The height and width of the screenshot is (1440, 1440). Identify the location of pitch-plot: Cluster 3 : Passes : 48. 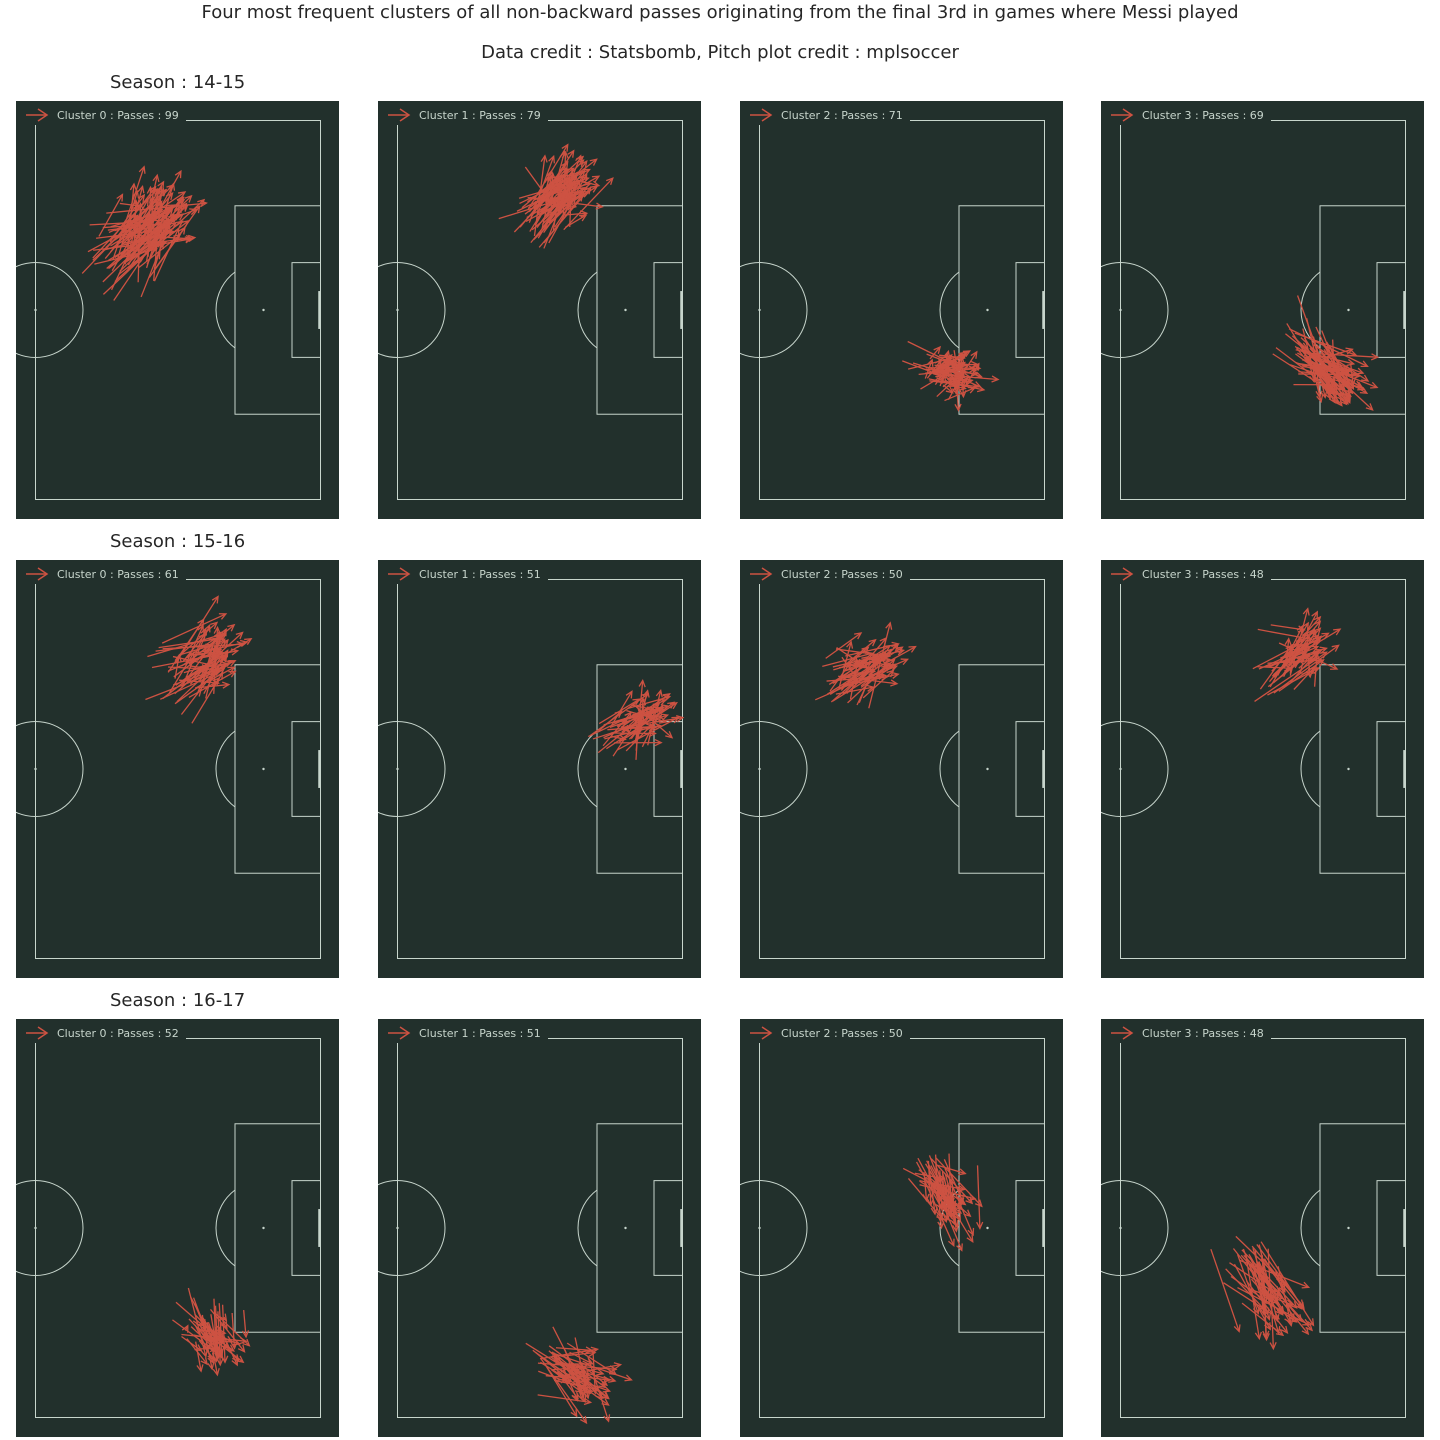
(1262, 769).